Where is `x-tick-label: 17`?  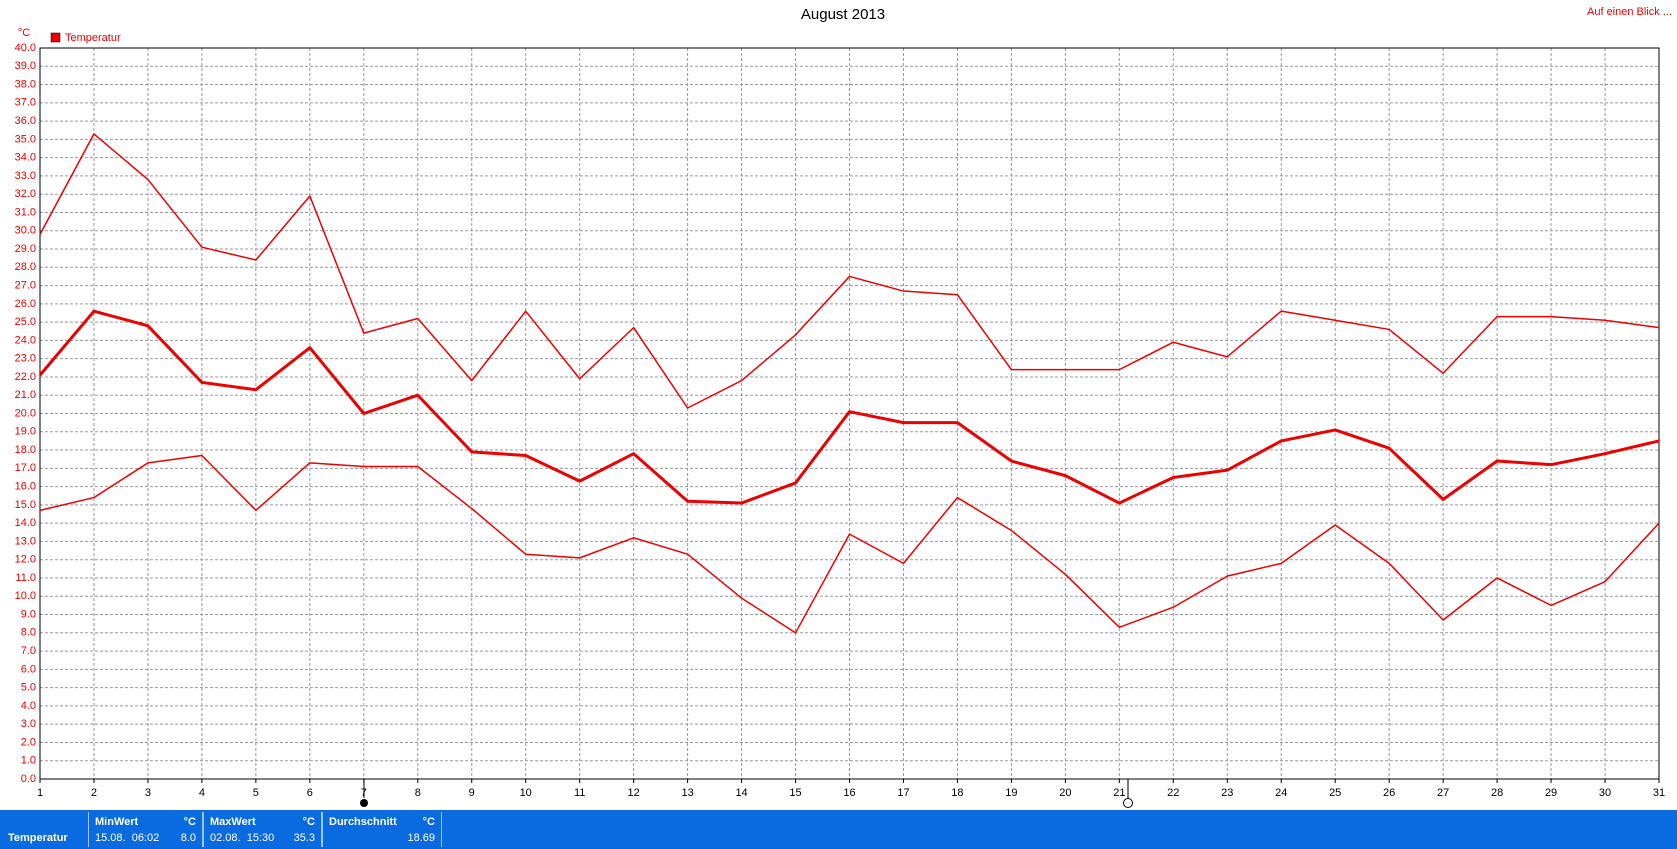
x-tick-label: 17 is located at coordinates (903, 793).